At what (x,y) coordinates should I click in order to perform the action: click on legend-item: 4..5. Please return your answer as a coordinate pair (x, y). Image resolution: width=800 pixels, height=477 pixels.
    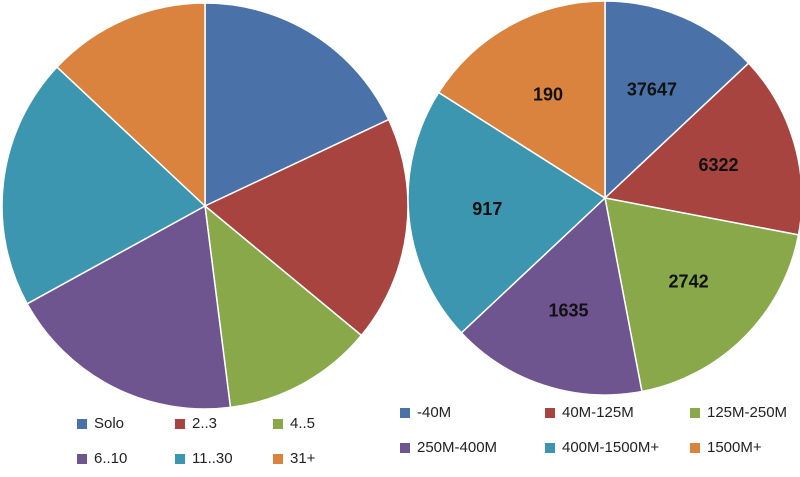
    Looking at the image, I should click on (294, 423).